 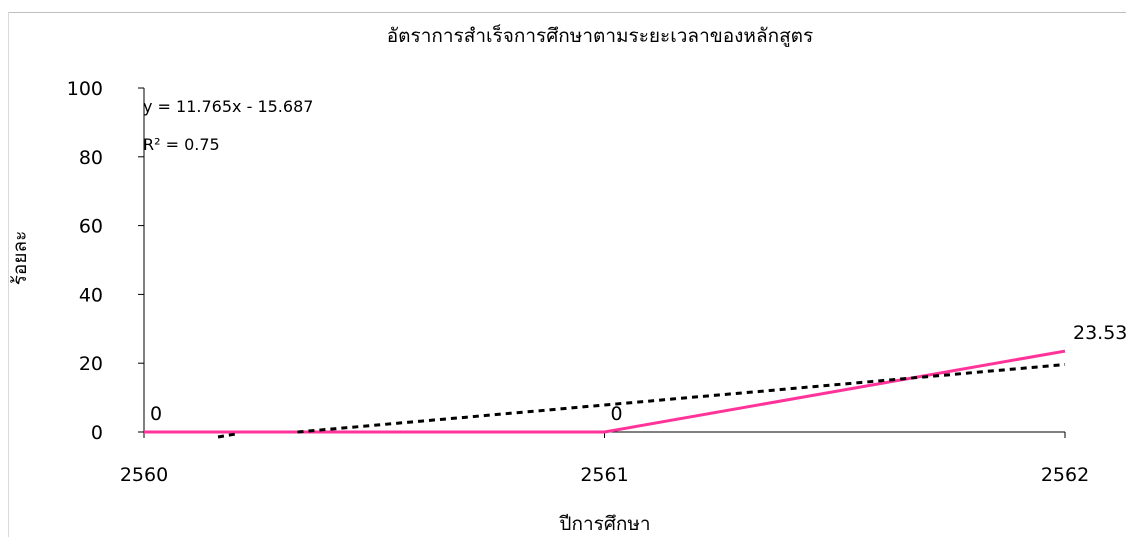 What do you see at coordinates (91, 227) in the screenshot?
I see `y-tick-label: 60` at bounding box center [91, 227].